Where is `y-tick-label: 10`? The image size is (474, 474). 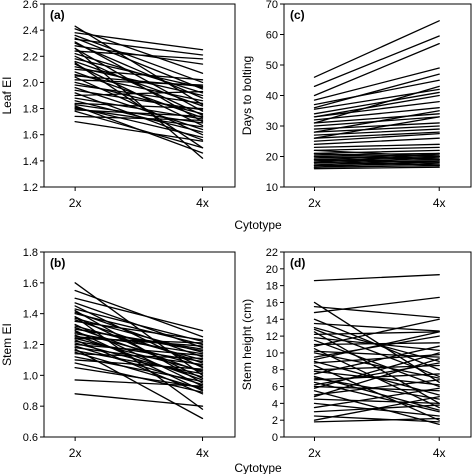 y-tick-label: 10 is located at coordinates (272, 354).